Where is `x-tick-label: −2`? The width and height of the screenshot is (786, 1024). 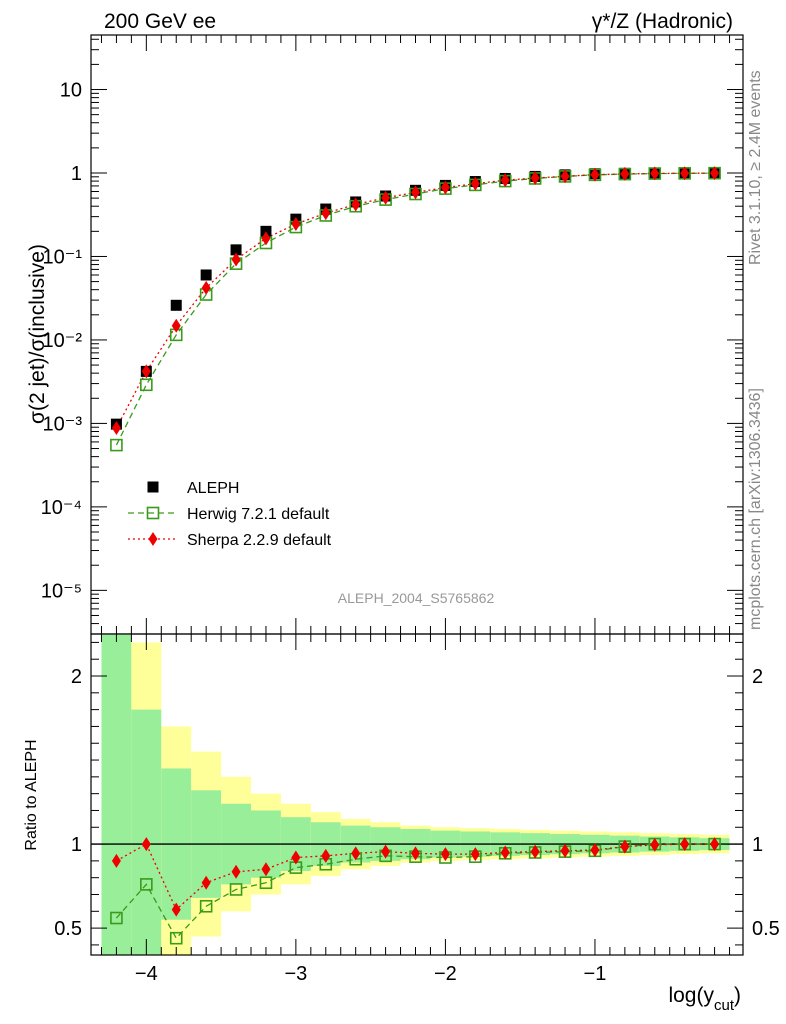
x-tick-label: −2 is located at coordinates (445, 974).